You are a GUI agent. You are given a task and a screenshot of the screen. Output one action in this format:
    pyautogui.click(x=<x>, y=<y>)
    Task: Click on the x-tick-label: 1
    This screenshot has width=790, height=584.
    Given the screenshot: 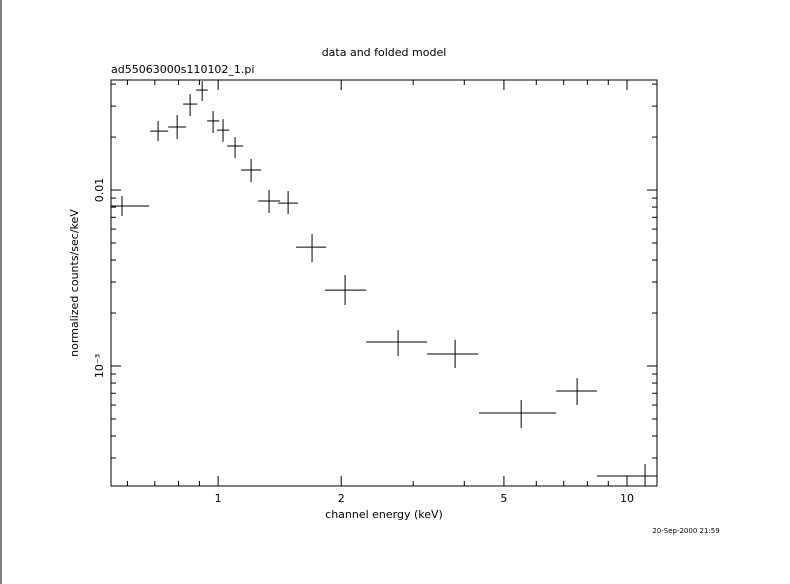 What is the action you would take?
    pyautogui.click(x=218, y=498)
    